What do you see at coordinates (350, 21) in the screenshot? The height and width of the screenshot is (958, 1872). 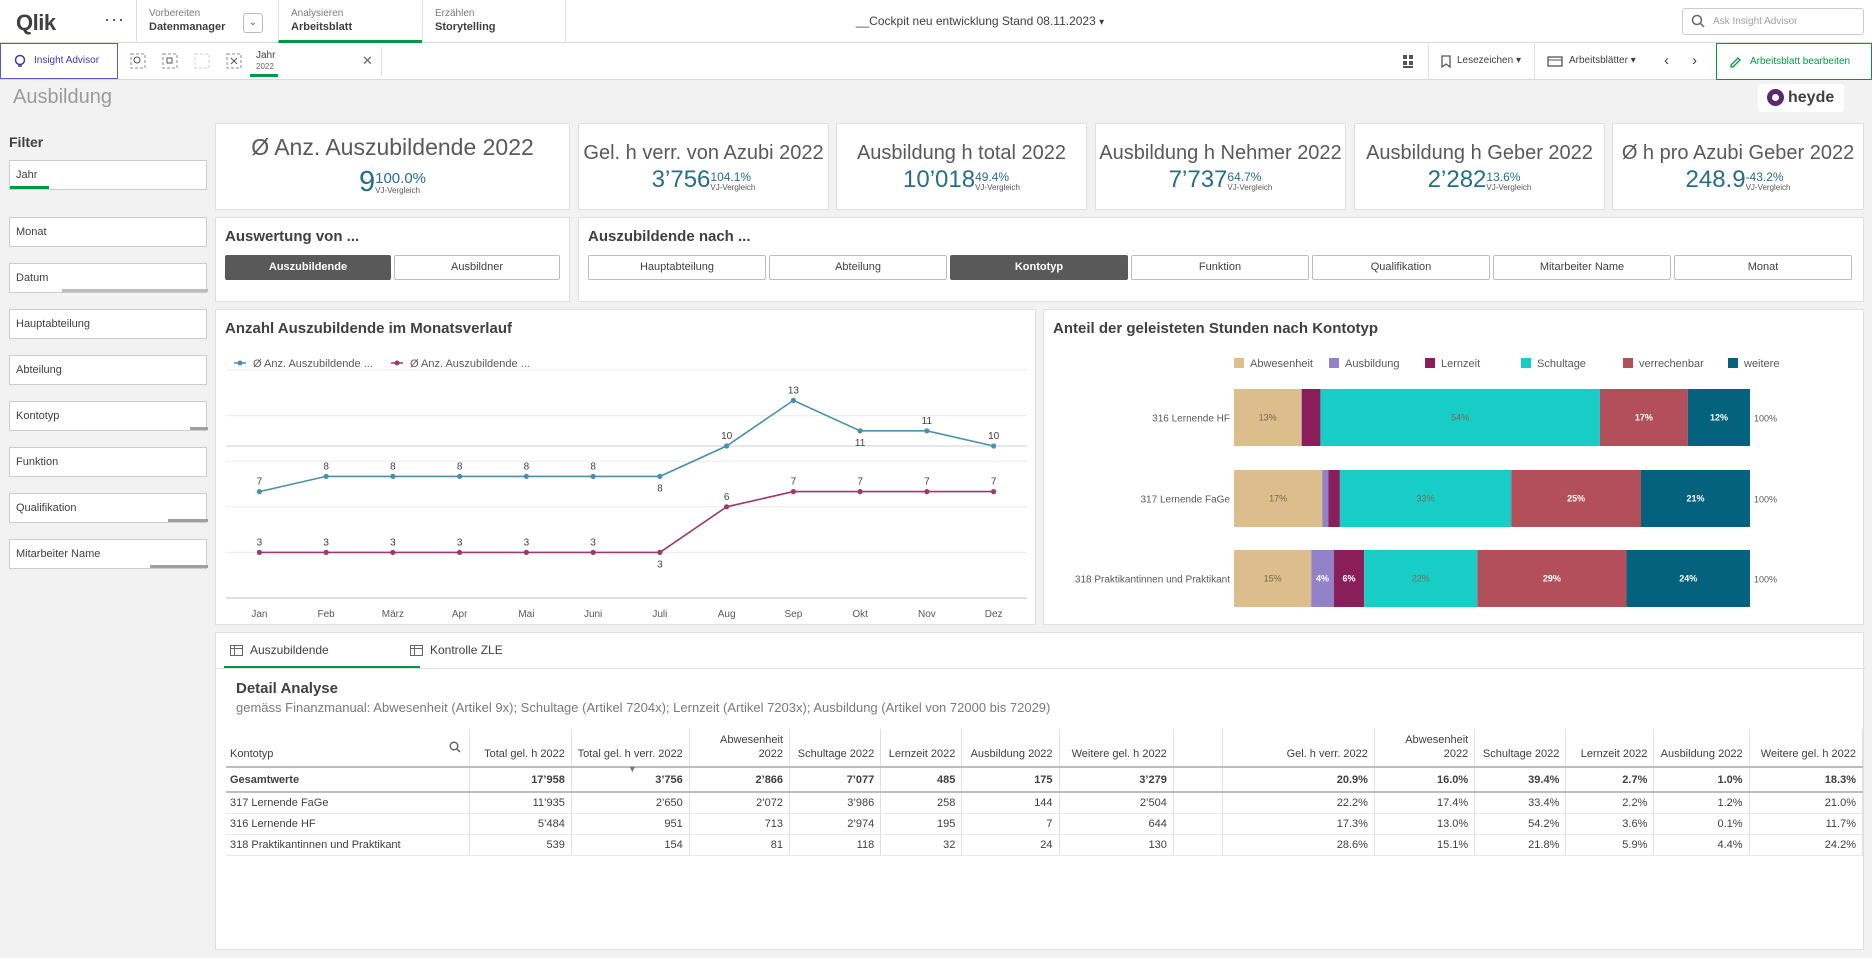 I see `nav-analyze: Analysieren Arbeitsblatt` at bounding box center [350, 21].